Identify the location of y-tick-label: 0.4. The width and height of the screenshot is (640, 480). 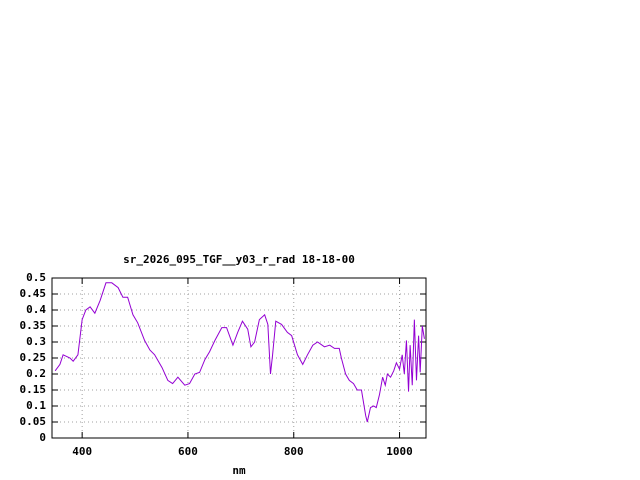
(36, 309).